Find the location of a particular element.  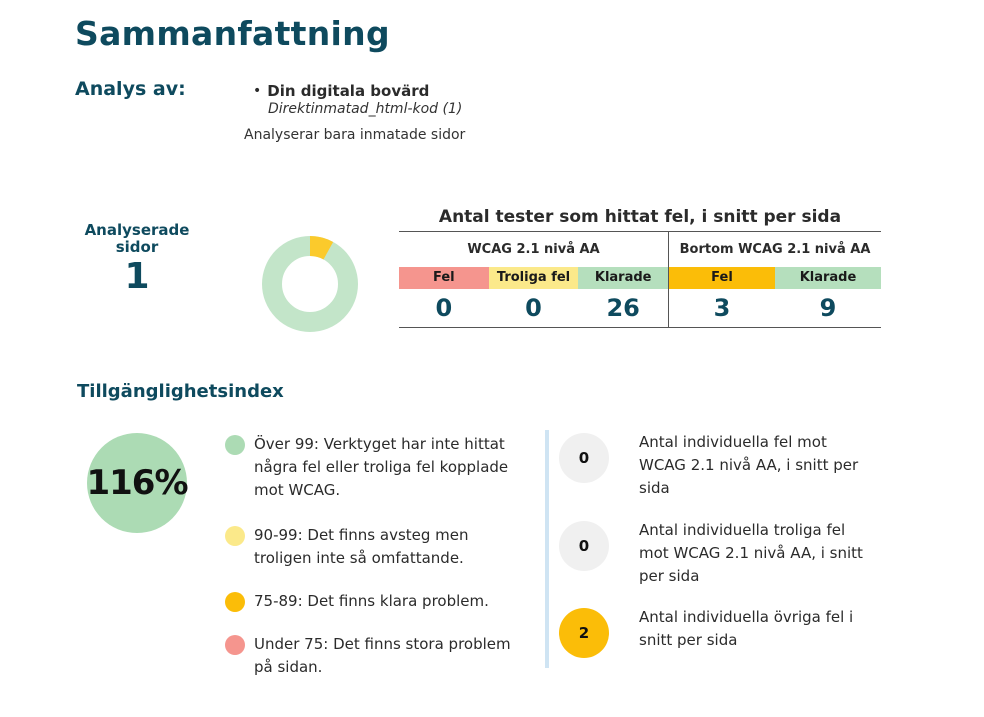

donut-failed-segment is located at coordinates (310, 284).